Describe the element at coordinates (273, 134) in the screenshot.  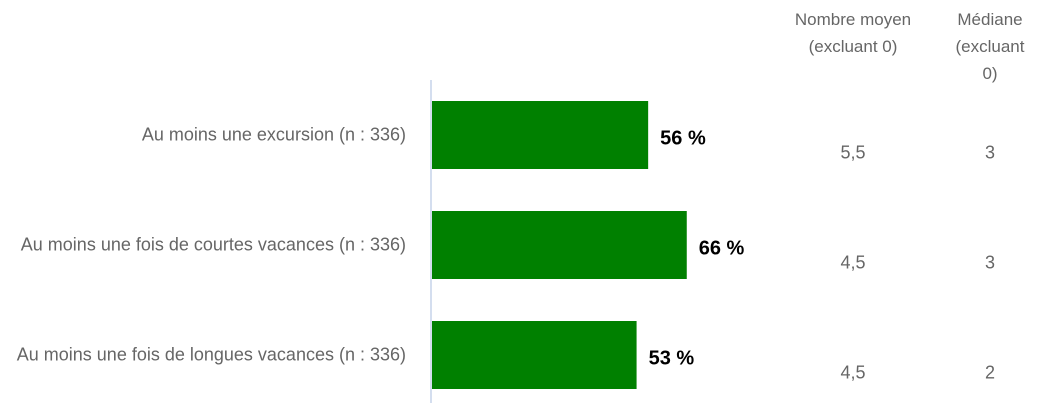
I see `category-label: Au moins une excursion (n : 336)` at that location.